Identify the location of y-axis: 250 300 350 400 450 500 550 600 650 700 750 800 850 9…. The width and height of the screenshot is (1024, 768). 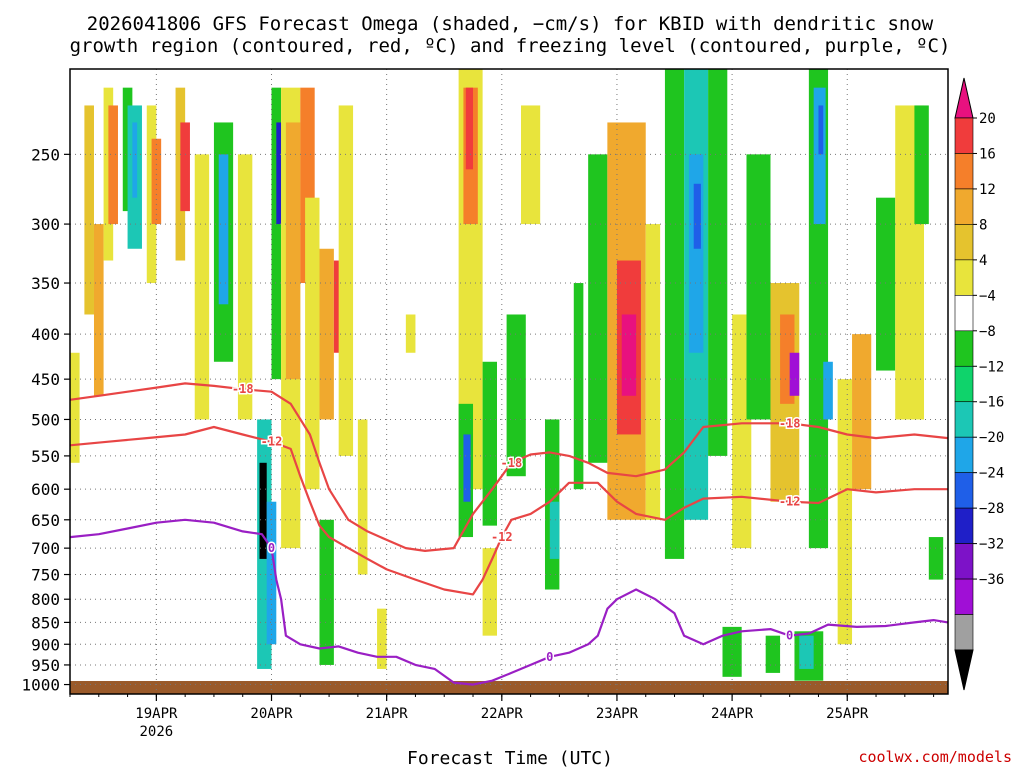
(45, 420).